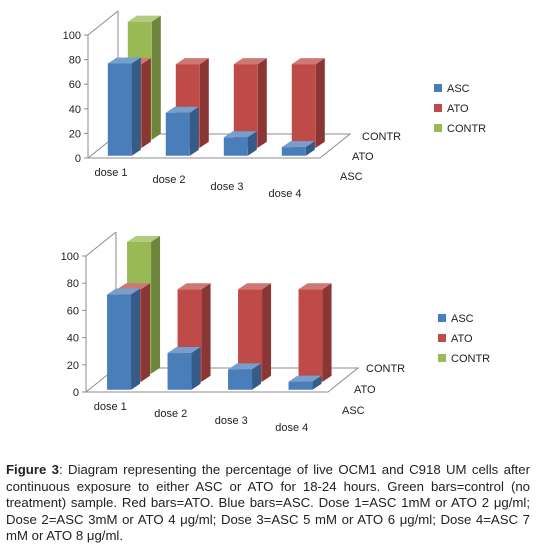  Describe the element at coordinates (32, 469) in the screenshot. I see `figure-label: Figure 3` at that location.